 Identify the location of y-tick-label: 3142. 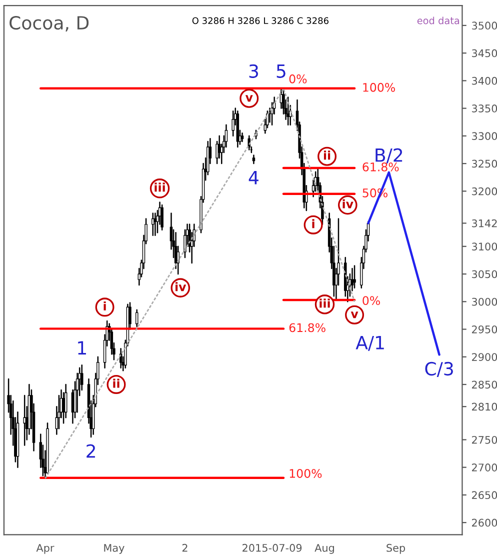
(484, 223).